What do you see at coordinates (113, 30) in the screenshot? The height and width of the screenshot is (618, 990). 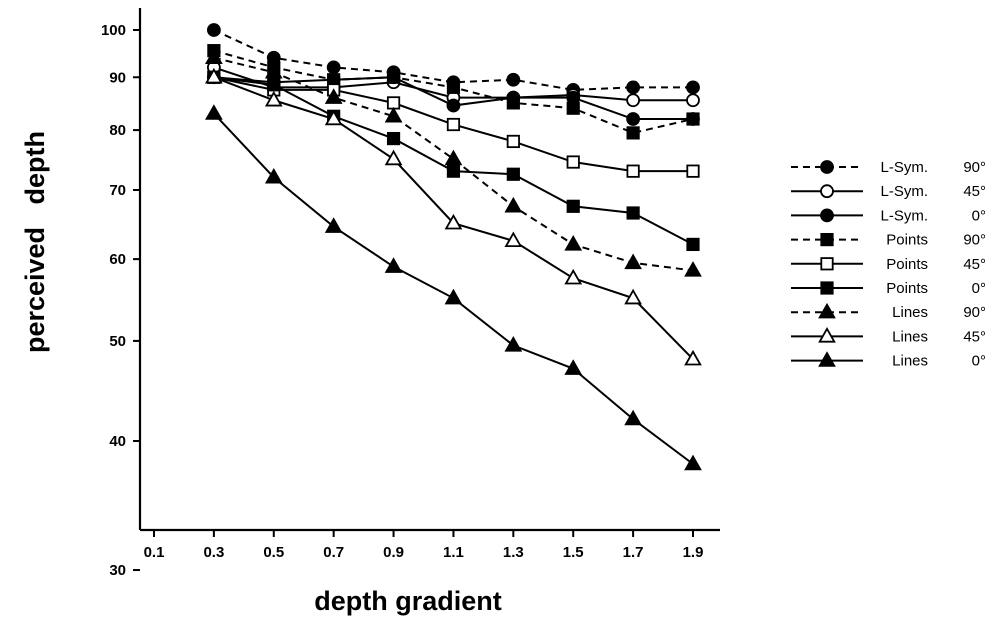 I see `y-tick-label: 100` at bounding box center [113, 30].